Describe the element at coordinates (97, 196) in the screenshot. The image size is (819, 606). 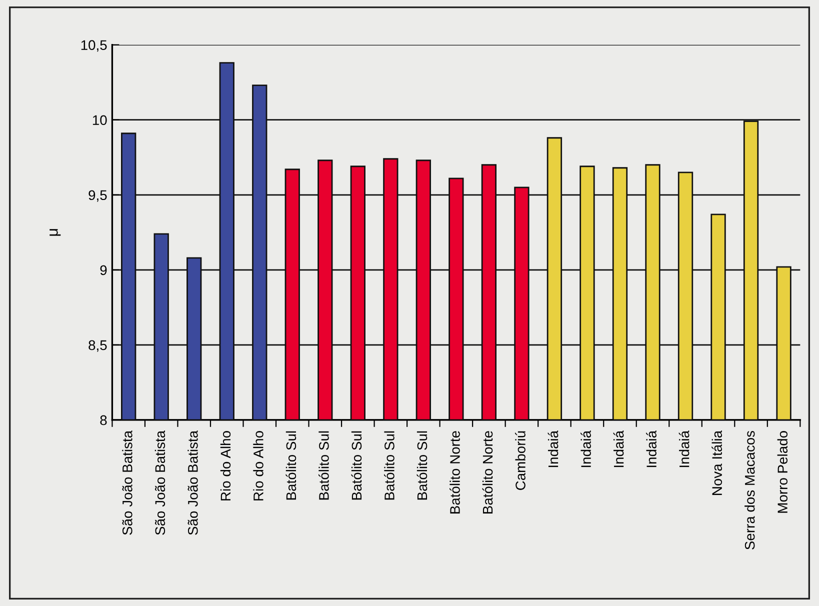
I see `y-tick-label: 9,5` at that location.